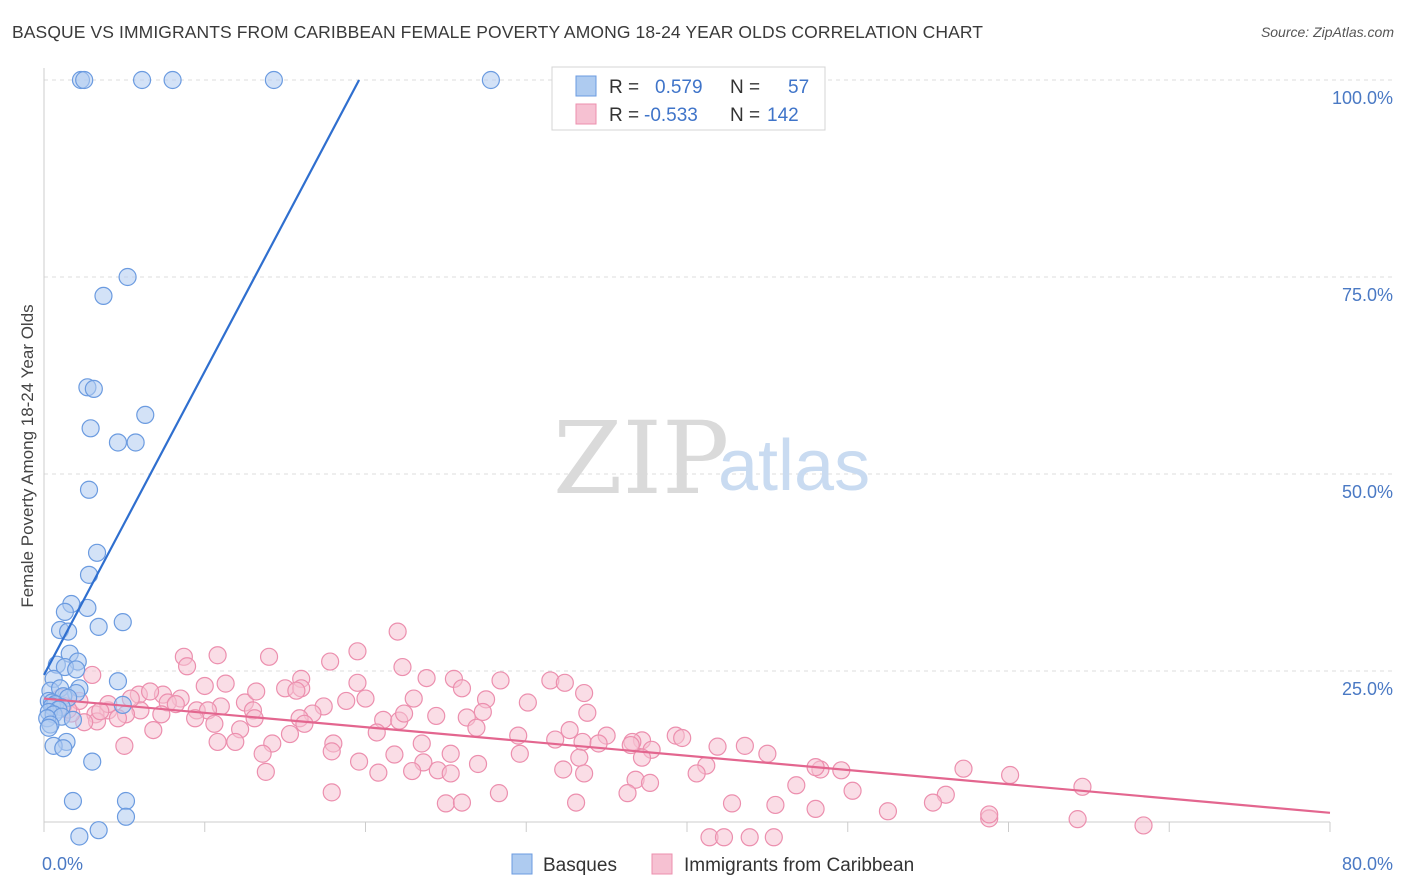  What do you see at coordinates (712, 864) in the screenshot?
I see `series-legend: Basques Immigrants from Caribbean` at bounding box center [712, 864].